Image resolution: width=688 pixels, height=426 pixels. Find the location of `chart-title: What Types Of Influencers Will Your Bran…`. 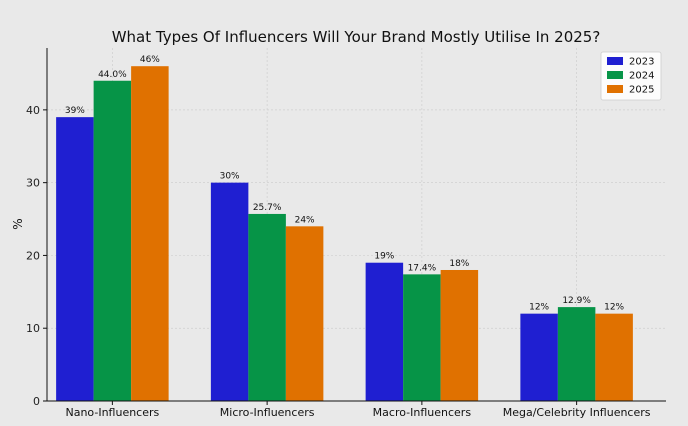

chart-title: What Types Of Influencers Will Your Bran… is located at coordinates (356, 37).